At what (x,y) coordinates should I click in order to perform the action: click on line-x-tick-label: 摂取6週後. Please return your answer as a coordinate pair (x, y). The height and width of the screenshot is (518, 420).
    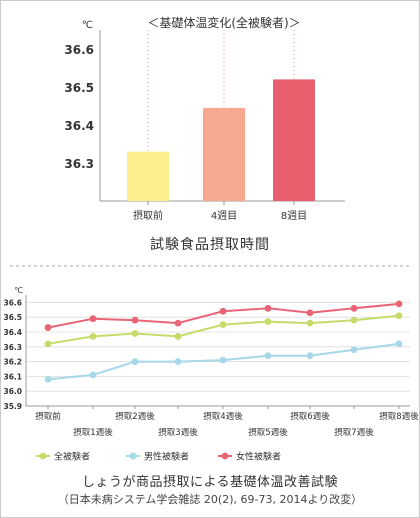
    Looking at the image, I should click on (310, 416).